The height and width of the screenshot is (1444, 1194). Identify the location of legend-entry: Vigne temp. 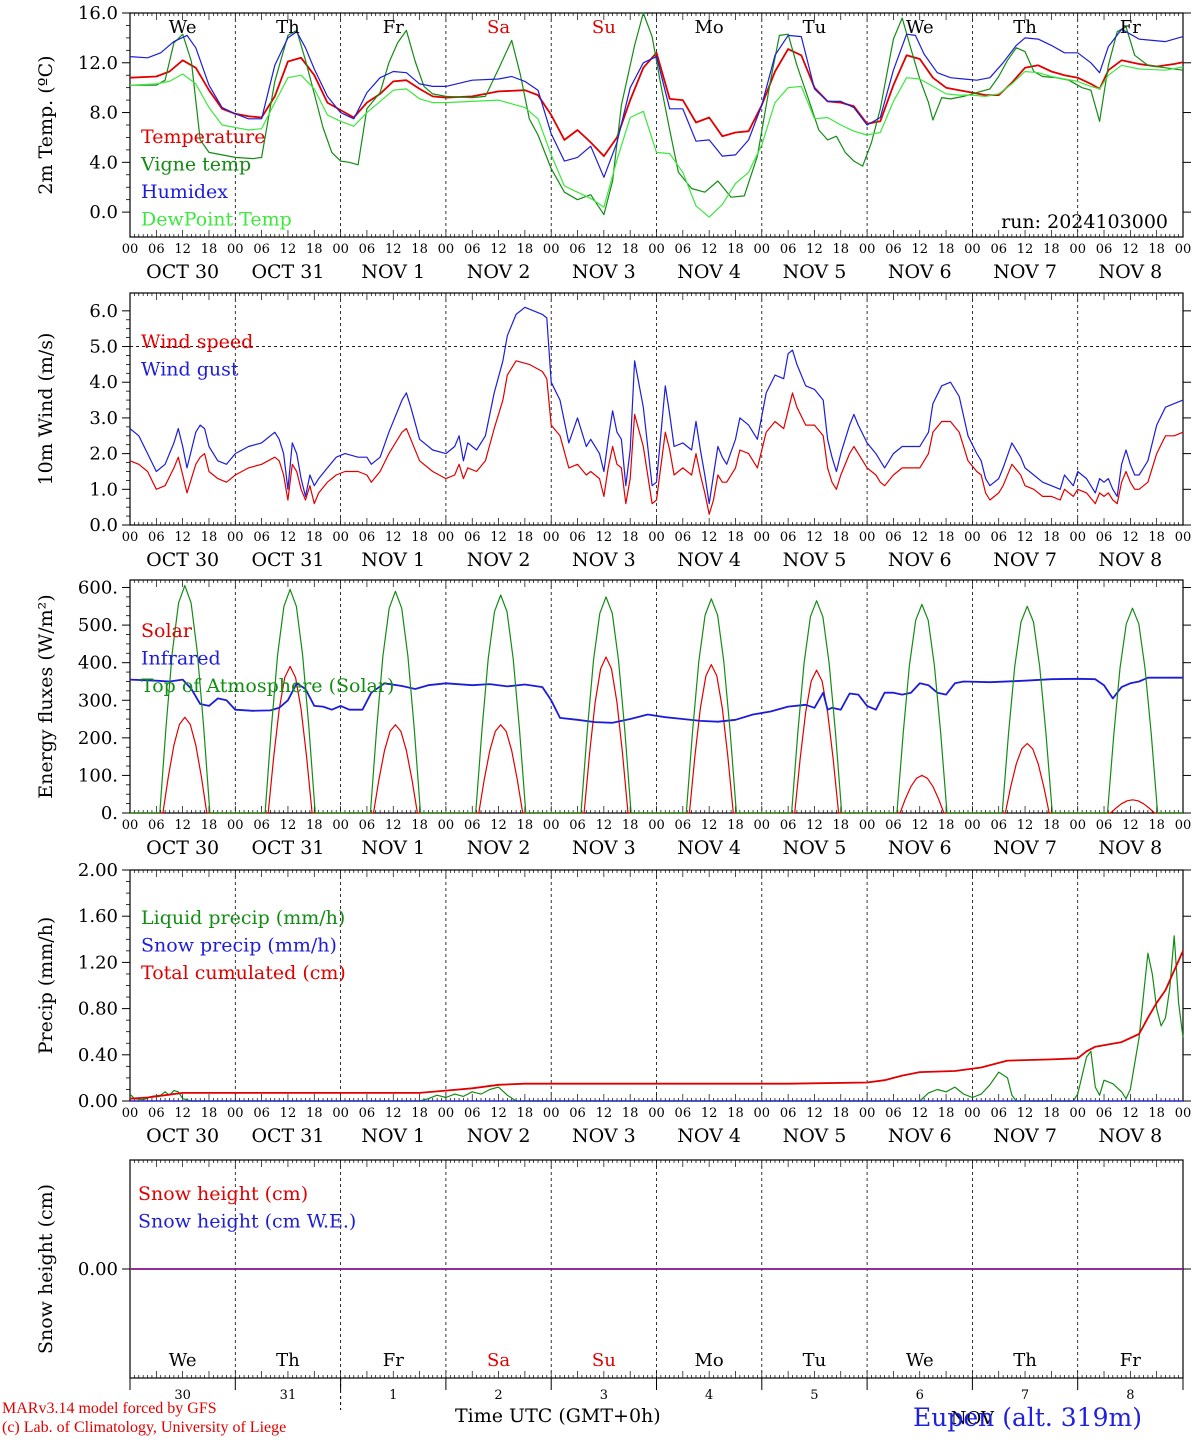
(195, 165).